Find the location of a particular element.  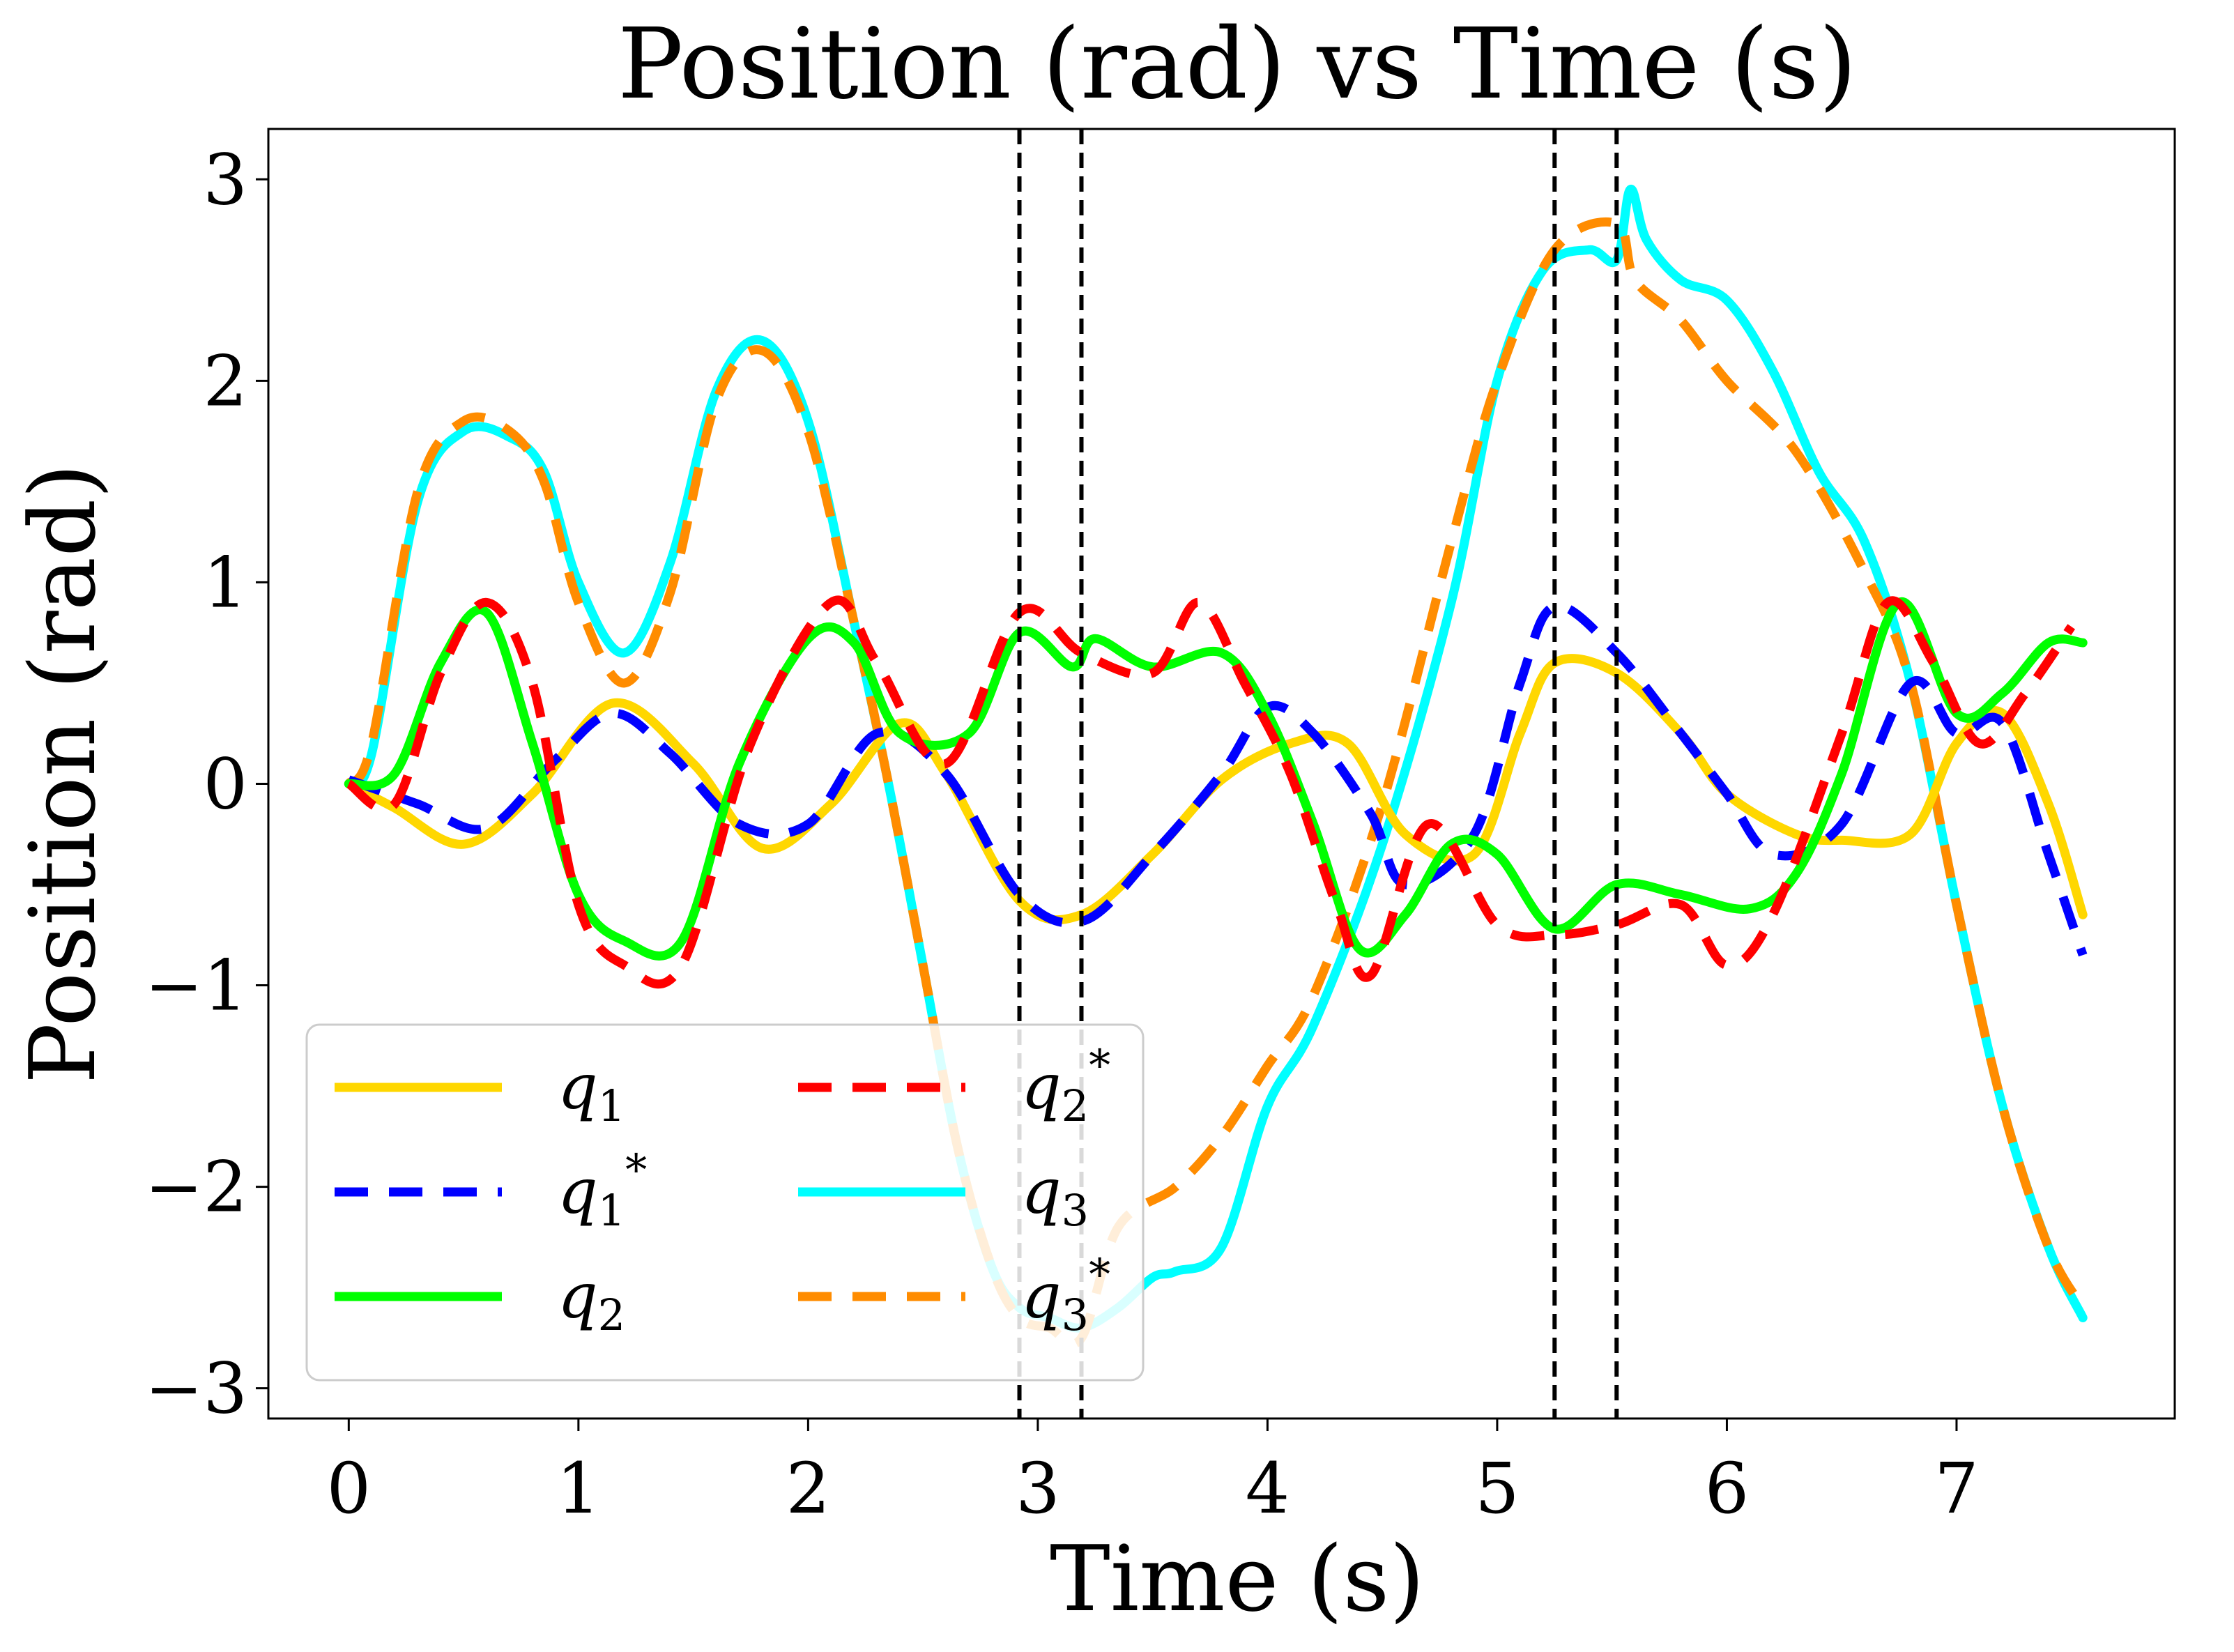

series-line-q1 is located at coordinates (1216, 789).